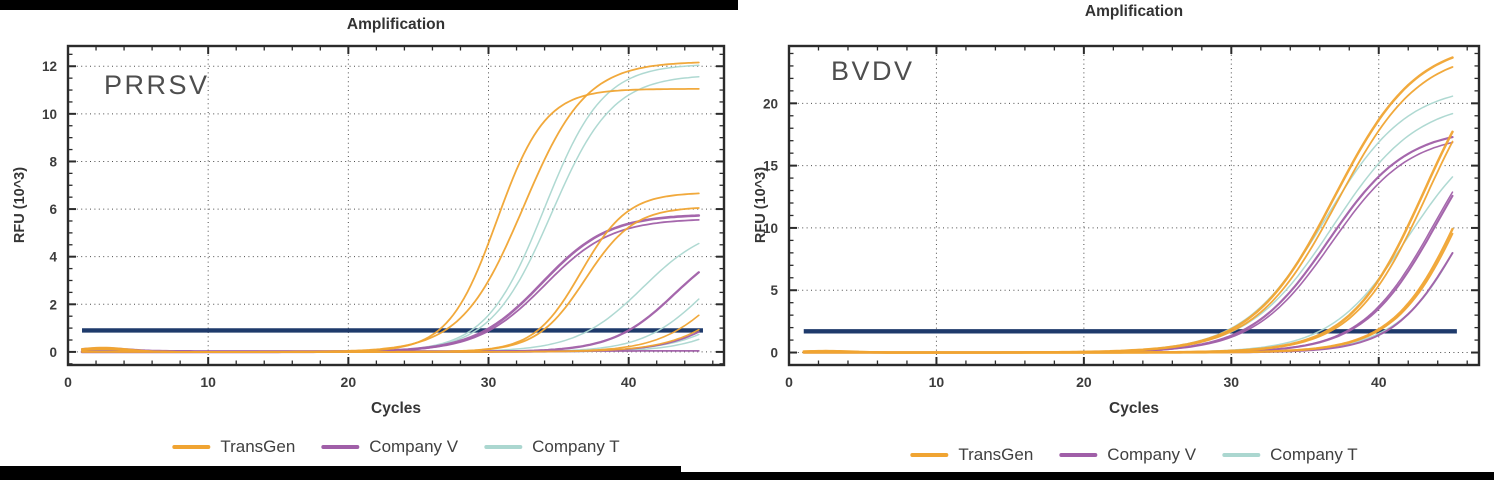 The height and width of the screenshot is (480, 1494). What do you see at coordinates (340, 473) in the screenshot?
I see `bottom-left-black-crop-bar` at bounding box center [340, 473].